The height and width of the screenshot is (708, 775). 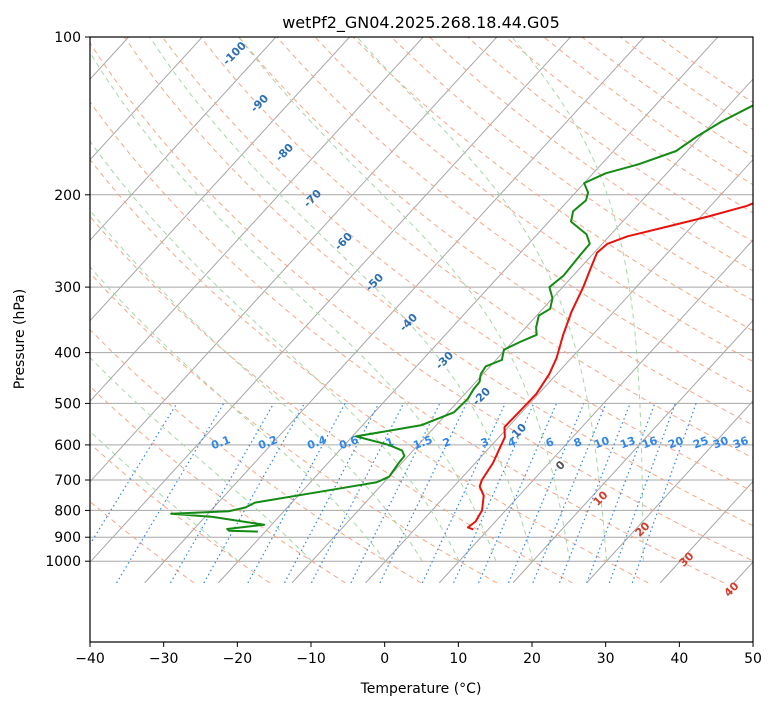 I want to click on y-tick-label: 900, so click(x=67, y=538).